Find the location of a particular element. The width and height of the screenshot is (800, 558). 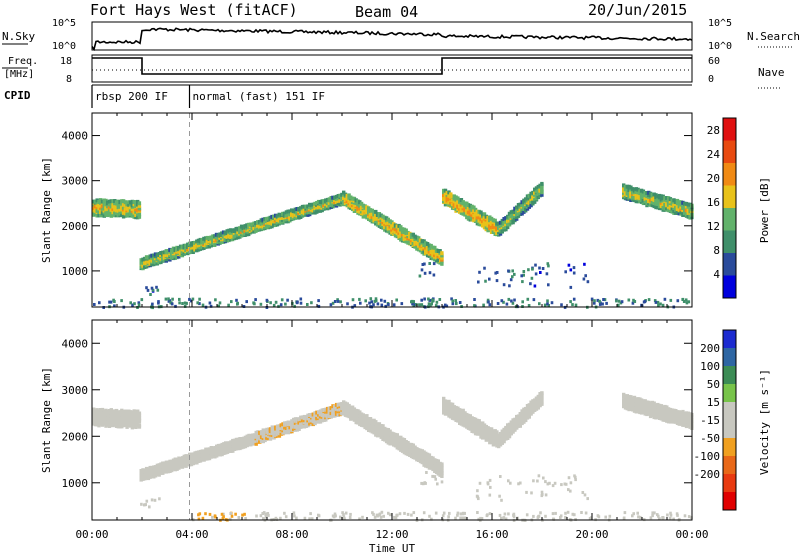

cpid-segment-label: normal (fast) 151 IF is located at coordinates (259, 96).